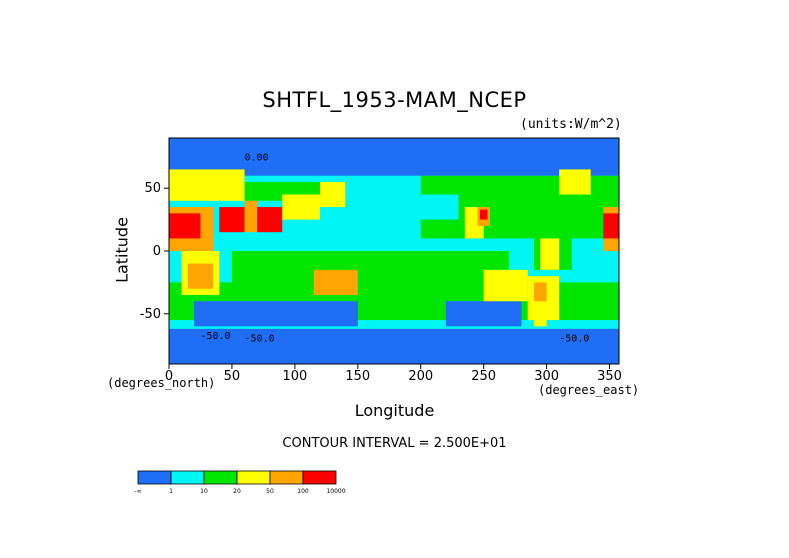 The image size is (789, 558). What do you see at coordinates (169, 376) in the screenshot?
I see `x-tick-label: 0` at bounding box center [169, 376].